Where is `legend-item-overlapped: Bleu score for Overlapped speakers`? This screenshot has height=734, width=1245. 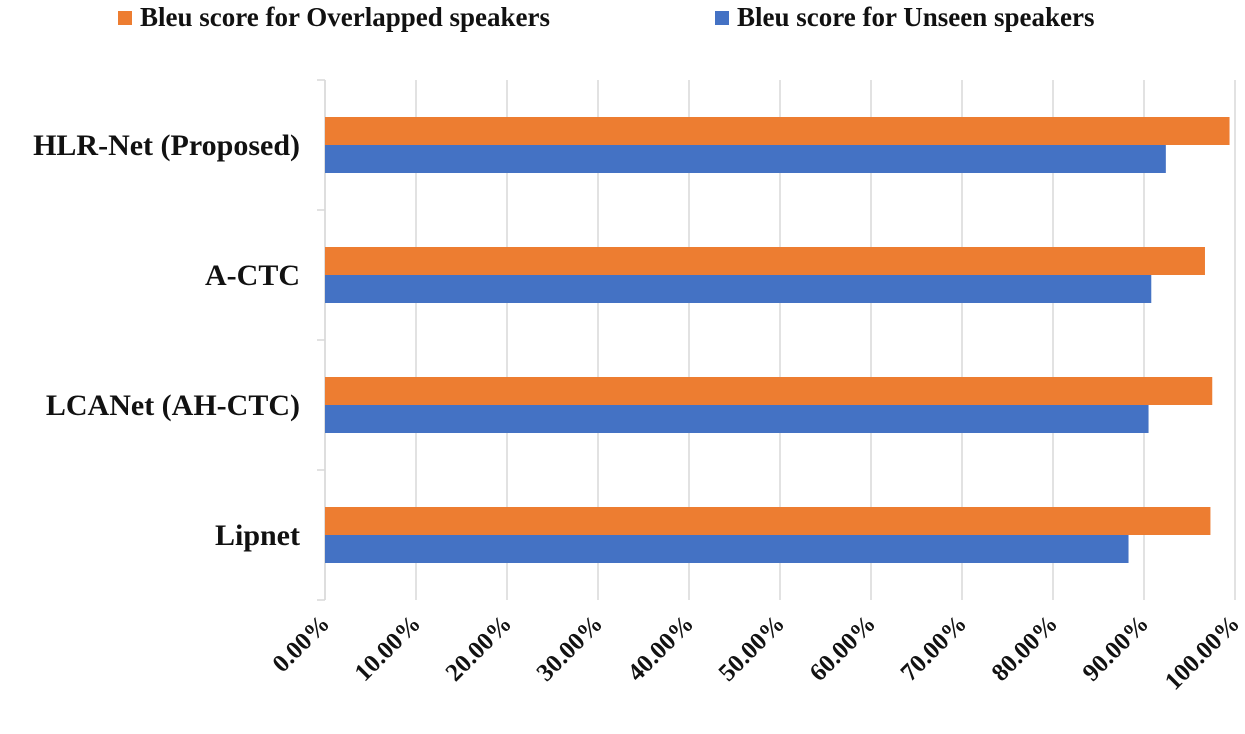
legend-item-overlapped: Bleu score for Overlapped speakers is located at coordinates (334, 17).